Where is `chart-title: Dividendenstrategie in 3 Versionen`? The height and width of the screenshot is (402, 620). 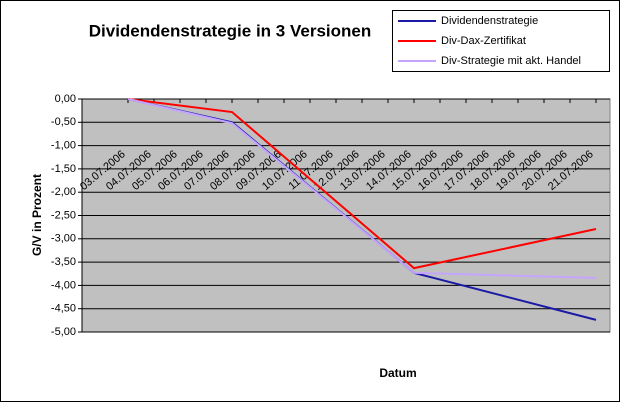 chart-title: Dividendenstrategie in 3 Versionen is located at coordinates (230, 30).